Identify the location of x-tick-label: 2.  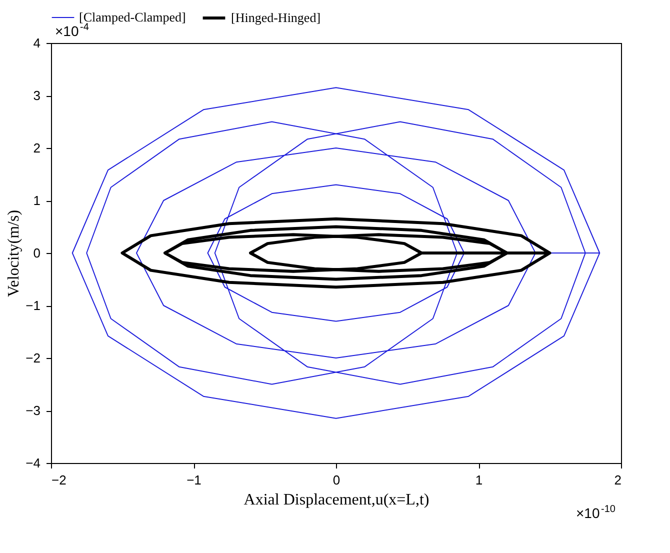
(618, 480).